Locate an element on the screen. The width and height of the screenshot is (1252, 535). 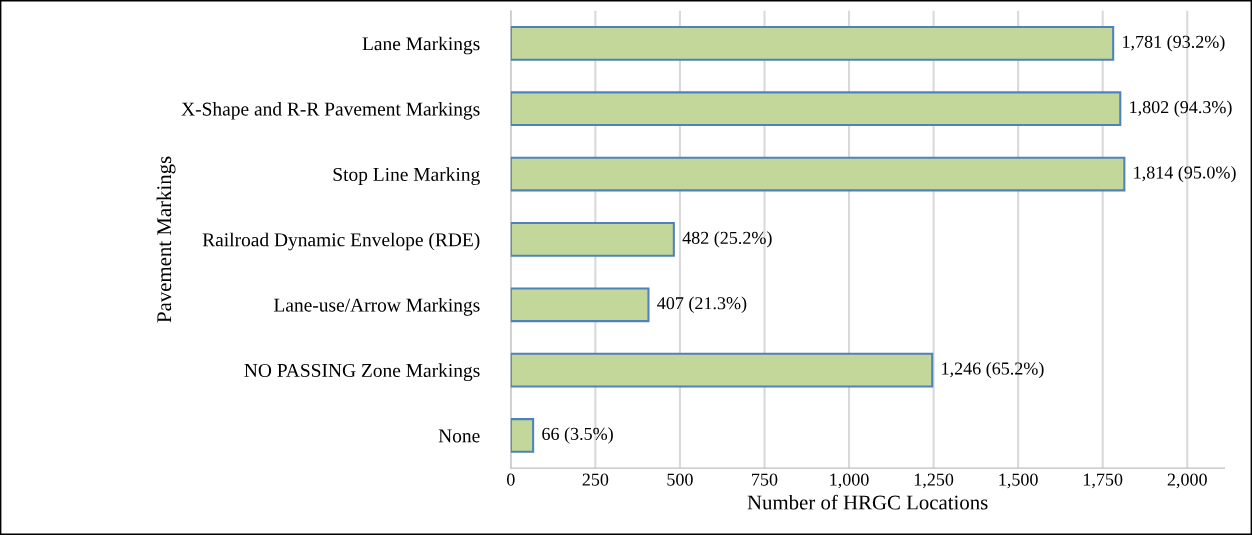
y-tick-label: None is located at coordinates (459, 436).